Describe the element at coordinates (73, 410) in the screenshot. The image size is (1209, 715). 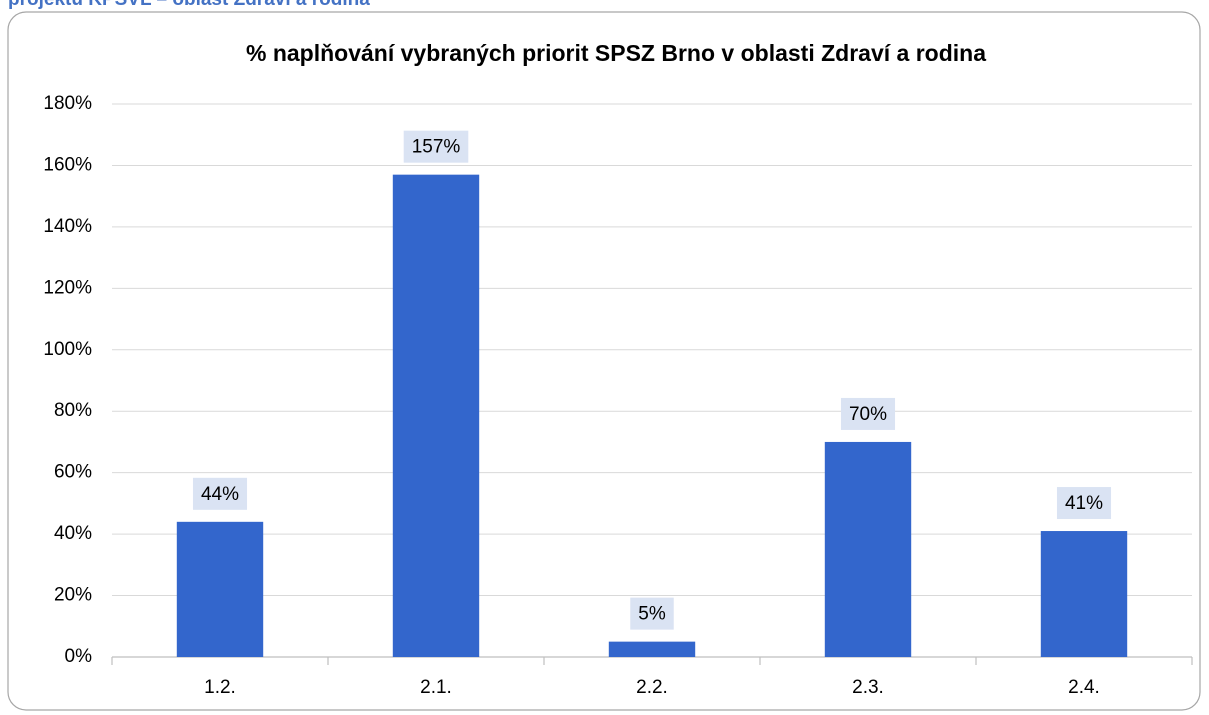
I see `y-tick-label: 80%` at that location.